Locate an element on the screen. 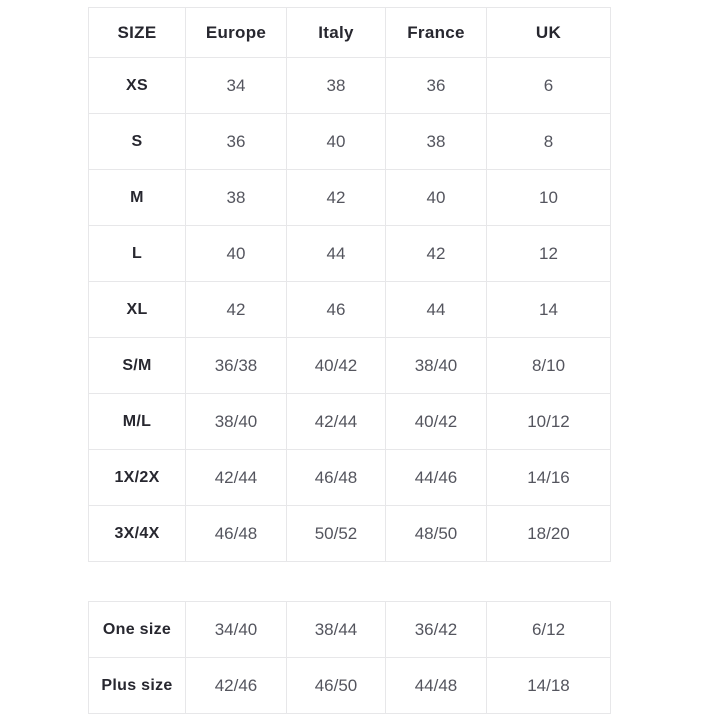  table-row: M 38 42 40 10 is located at coordinates (349, 197).